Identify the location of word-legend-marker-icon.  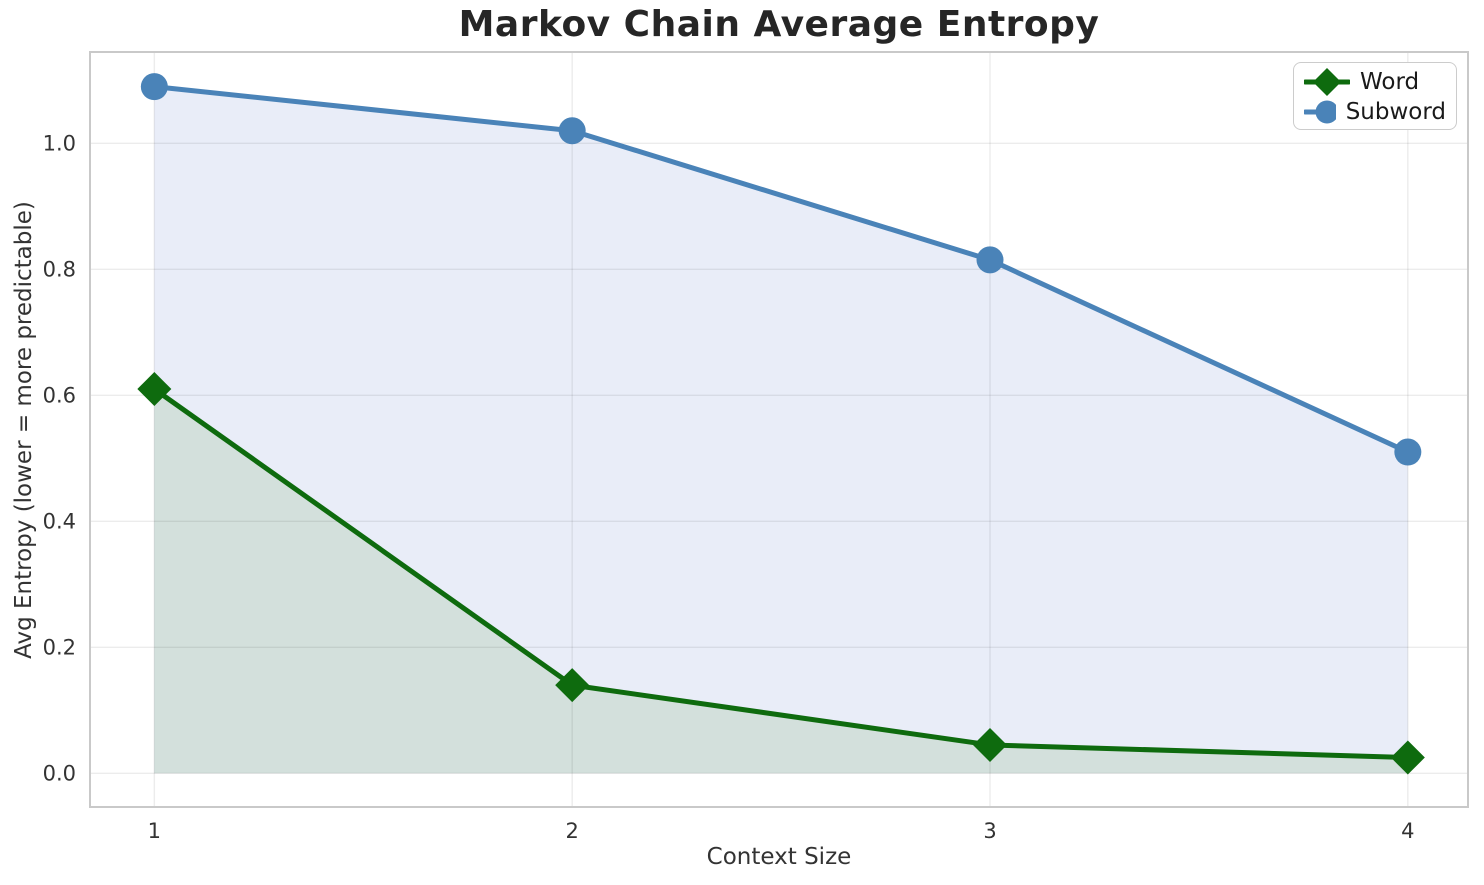
(1327, 82).